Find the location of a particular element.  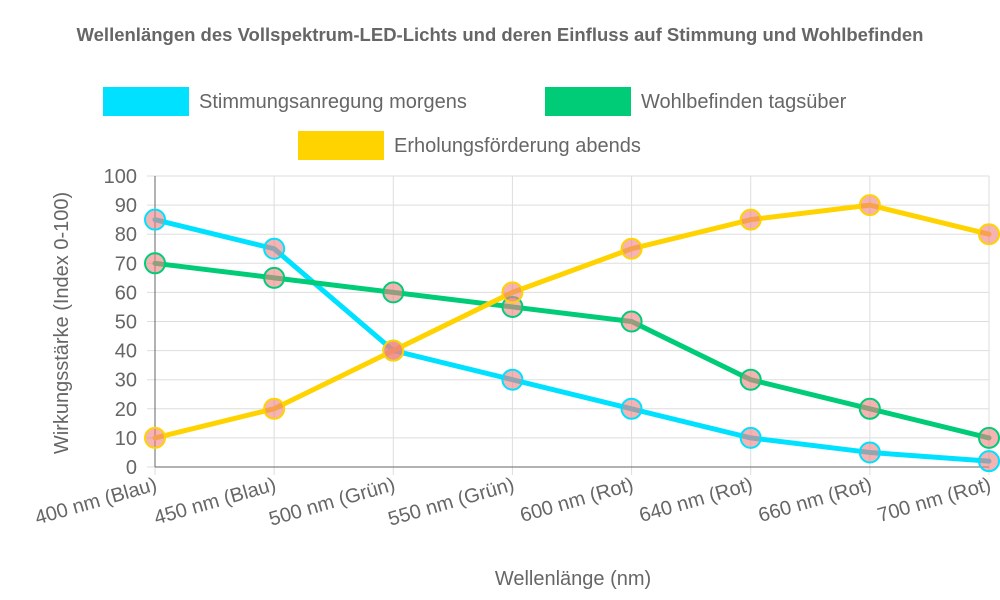

legend-swatch-wohlbefinden is located at coordinates (588, 101).